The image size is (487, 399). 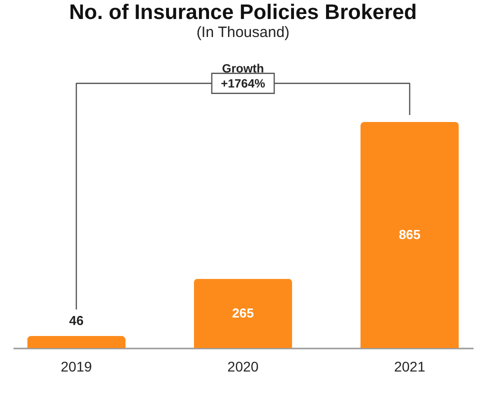 What do you see at coordinates (243, 83) in the screenshot?
I see `text: +1764%` at bounding box center [243, 83].